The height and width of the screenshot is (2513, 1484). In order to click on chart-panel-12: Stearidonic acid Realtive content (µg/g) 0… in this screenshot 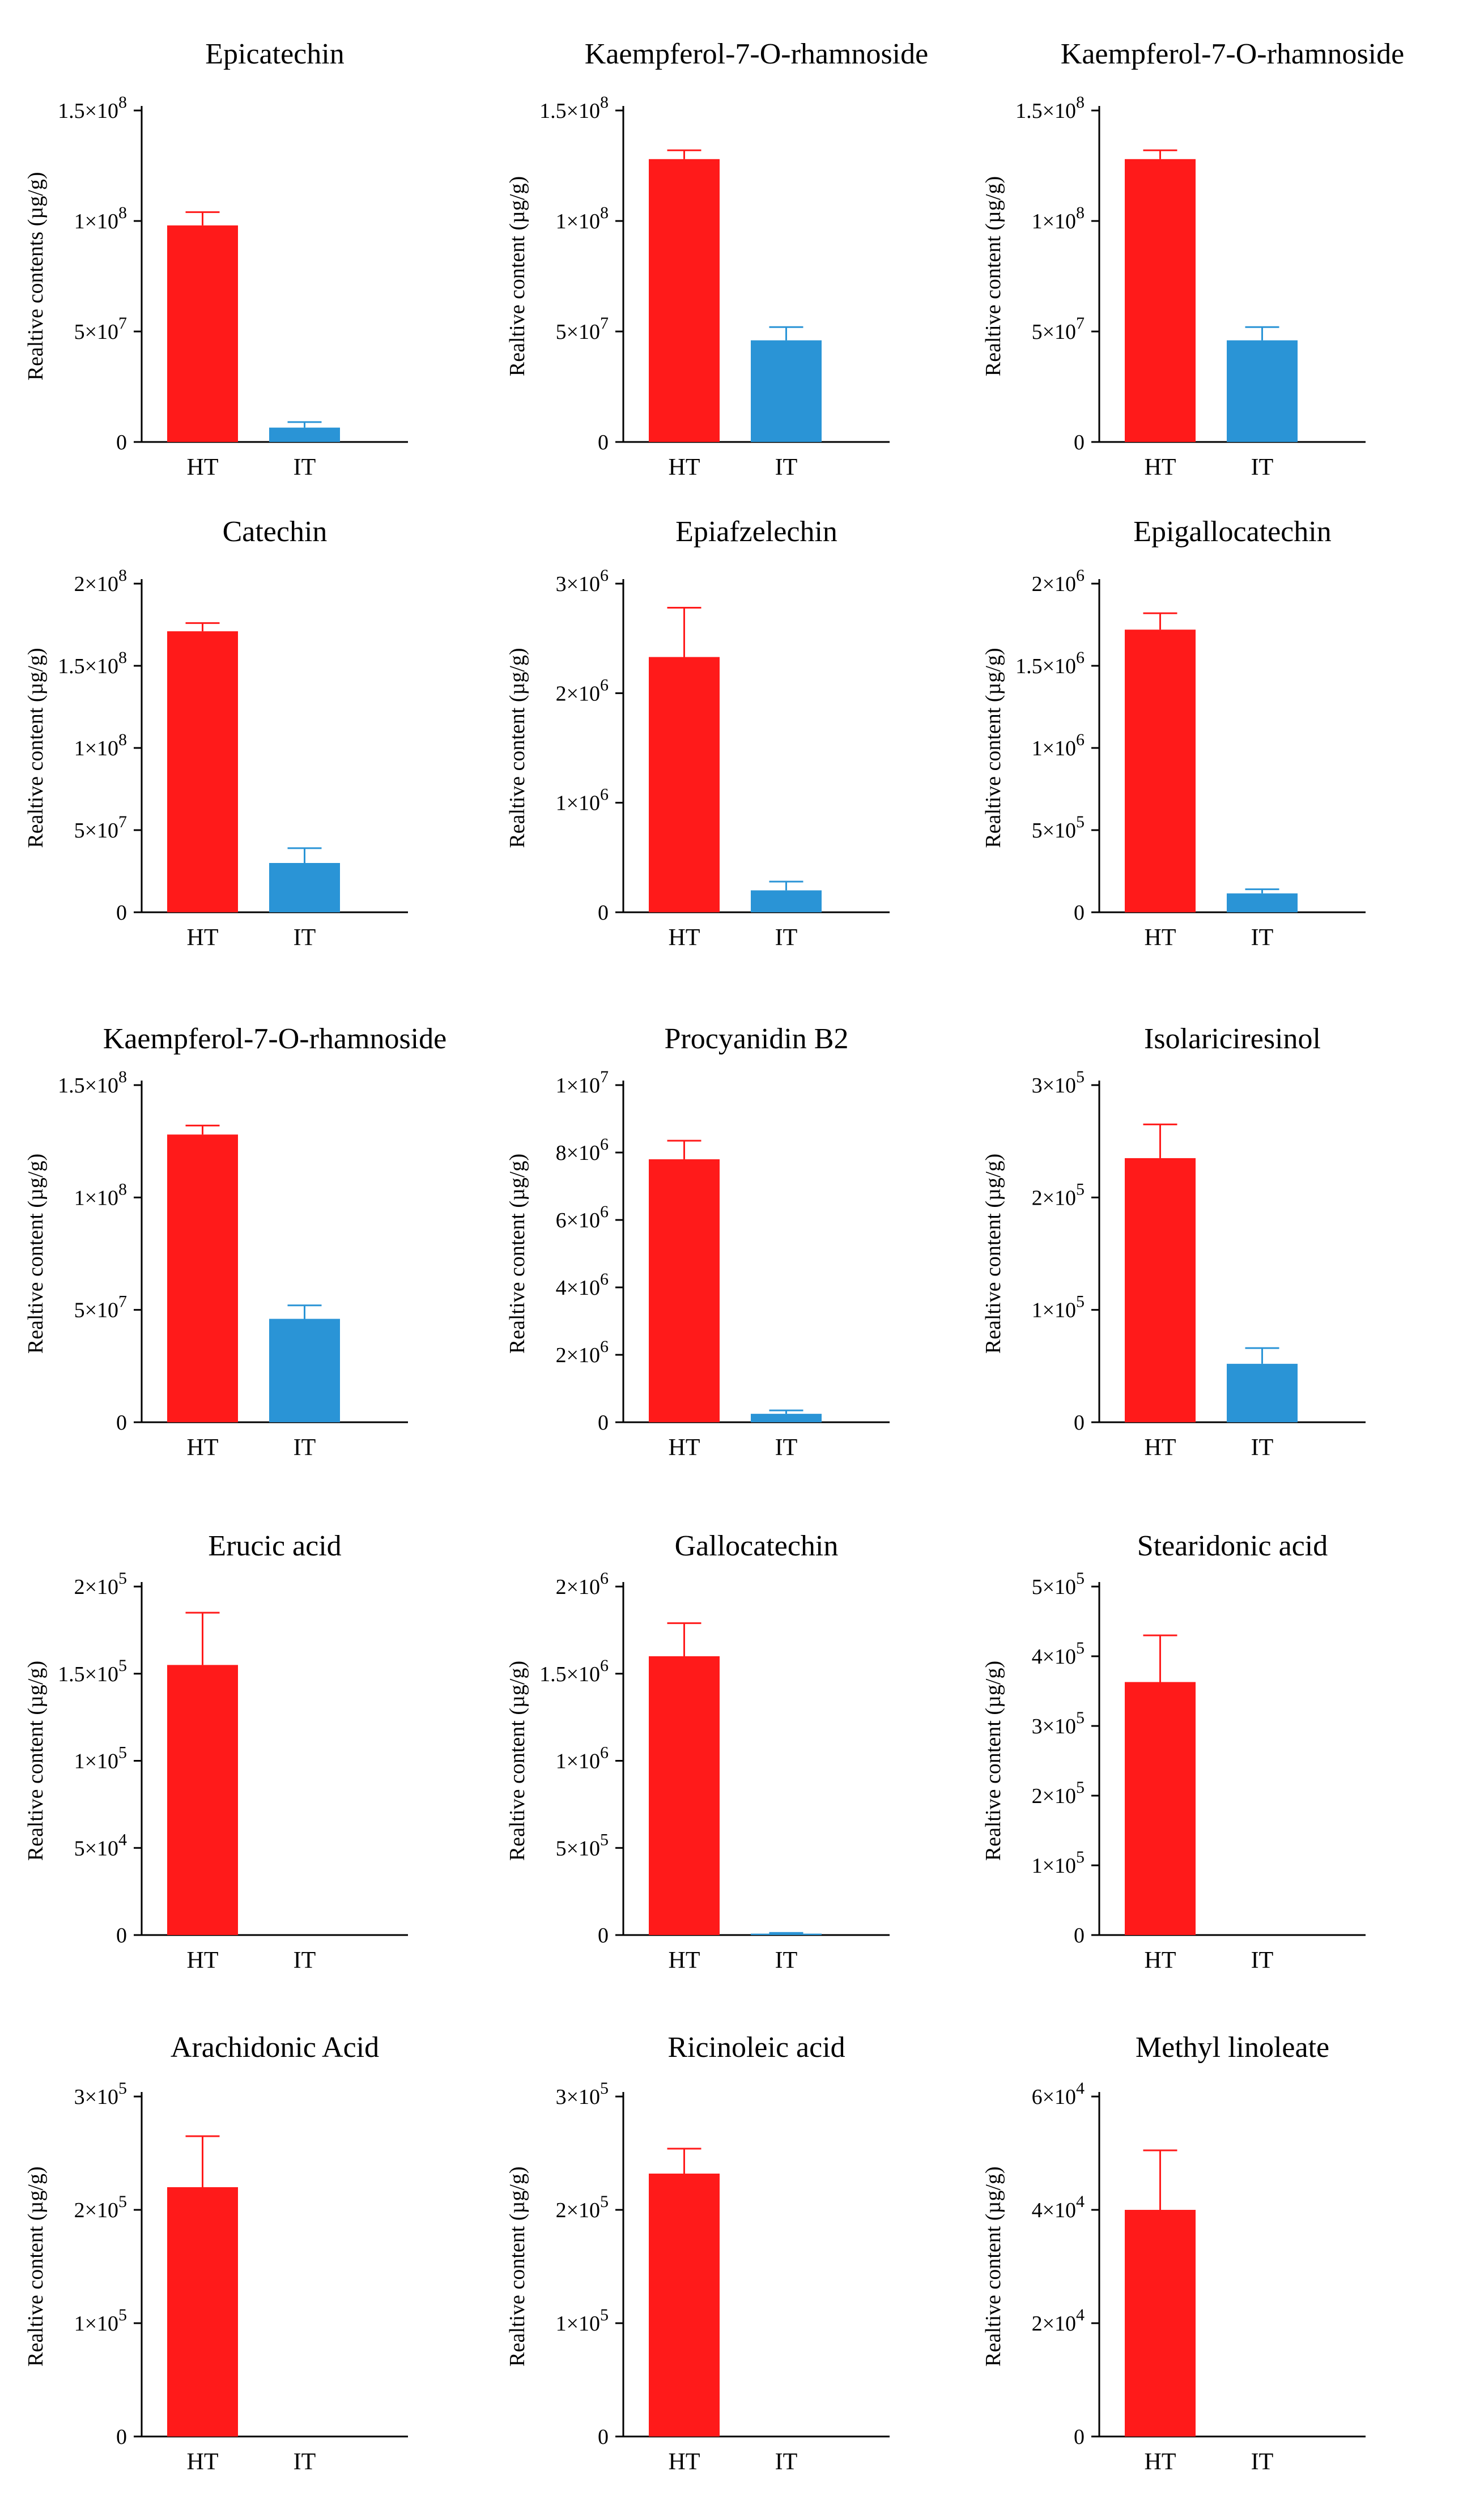, I will do `click(1173, 1752)`.